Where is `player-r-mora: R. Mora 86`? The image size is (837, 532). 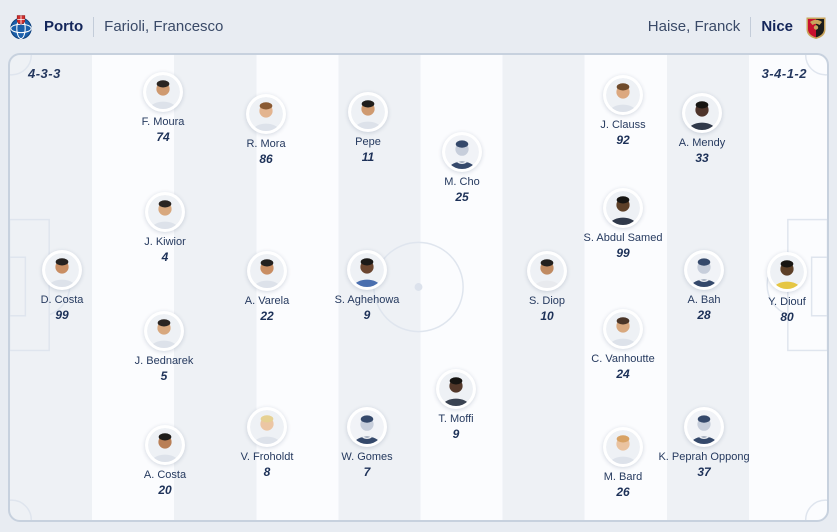
player-r-mora: R. Mora 86 is located at coordinates (266, 130).